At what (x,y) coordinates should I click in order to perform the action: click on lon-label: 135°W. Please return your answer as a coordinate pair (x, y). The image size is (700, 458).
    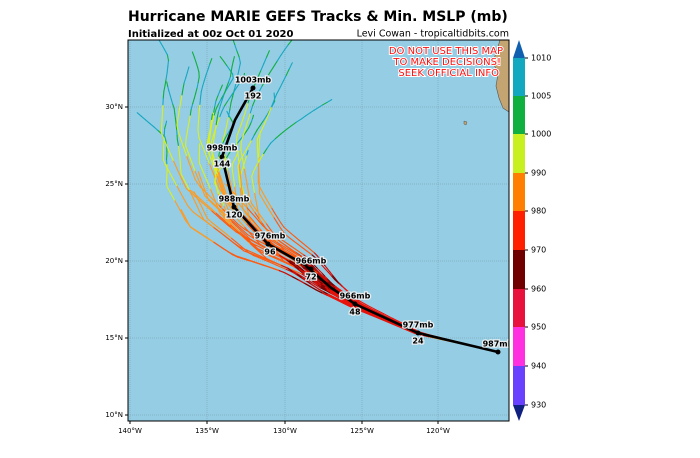
    Looking at the image, I should click on (207, 431).